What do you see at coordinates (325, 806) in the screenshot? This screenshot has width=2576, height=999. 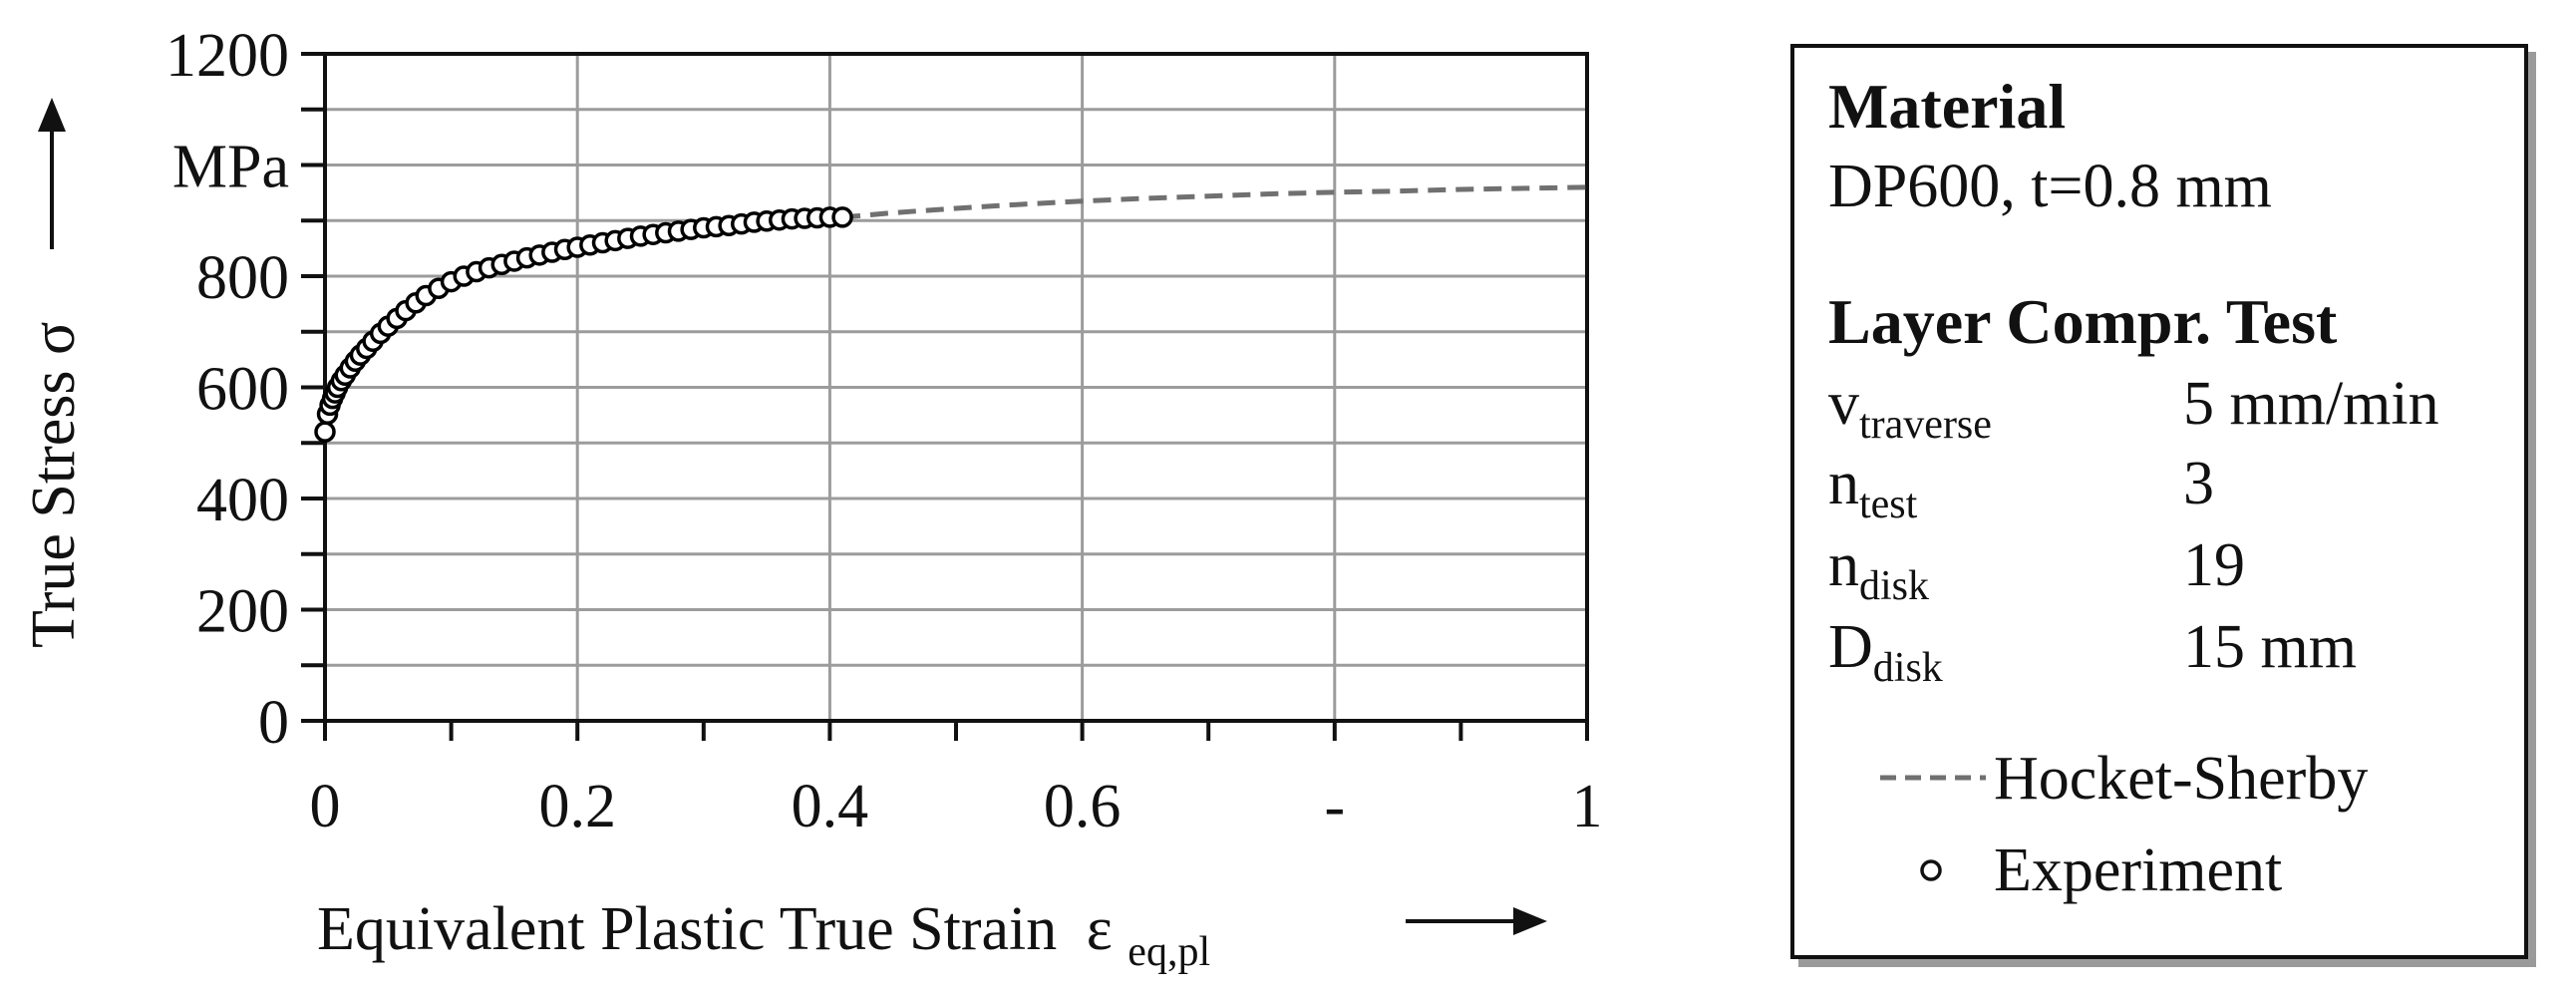 I see `x-tick-label: 0` at bounding box center [325, 806].